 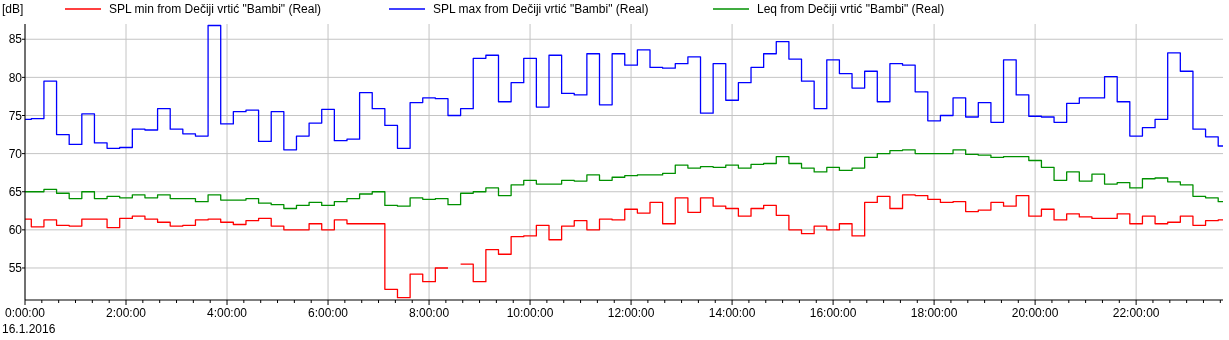 What do you see at coordinates (227, 313) in the screenshot?
I see `x-tick-label: 4:00:00` at bounding box center [227, 313].